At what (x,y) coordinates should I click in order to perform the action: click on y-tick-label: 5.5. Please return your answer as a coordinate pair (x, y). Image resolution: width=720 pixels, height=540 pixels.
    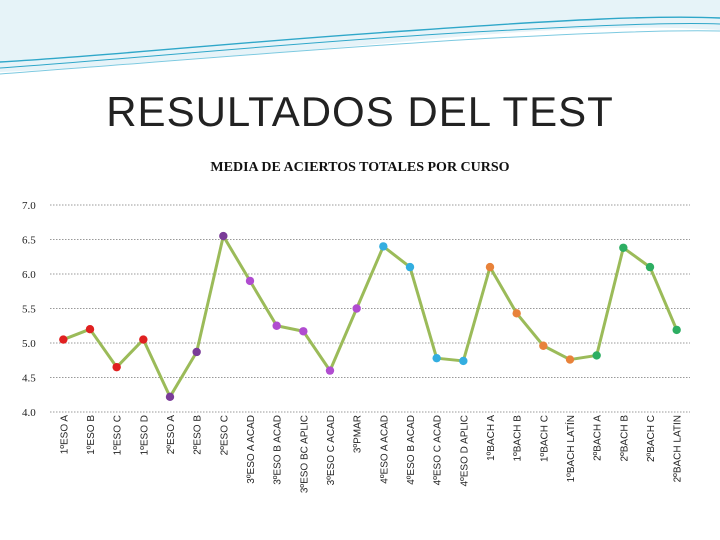
    Looking at the image, I should click on (29, 310).